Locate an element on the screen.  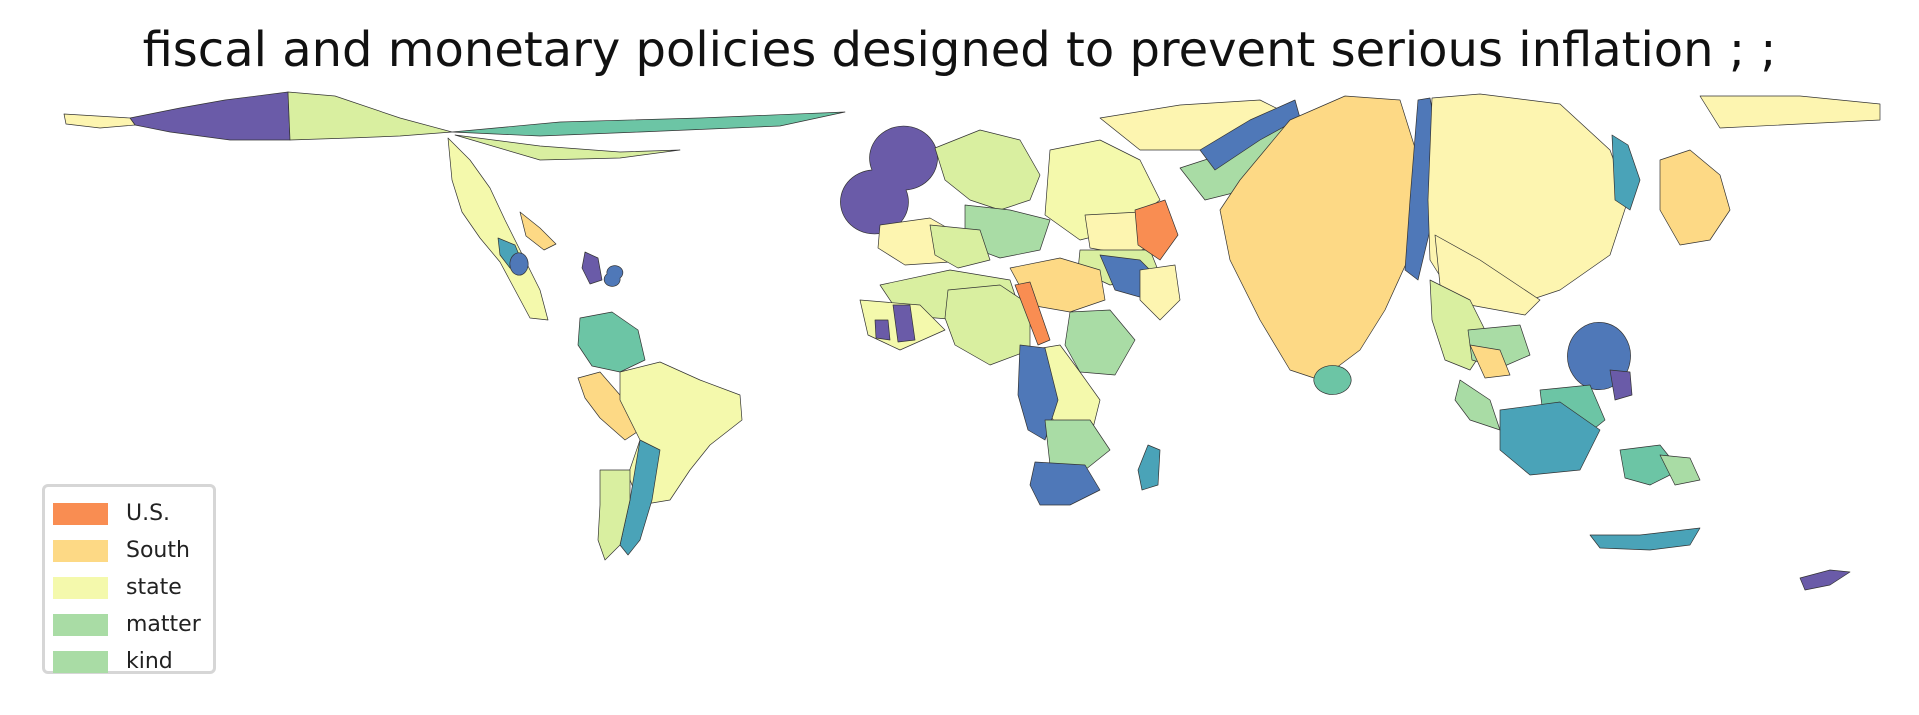
region-sumatra is located at coordinates (1477, 405).